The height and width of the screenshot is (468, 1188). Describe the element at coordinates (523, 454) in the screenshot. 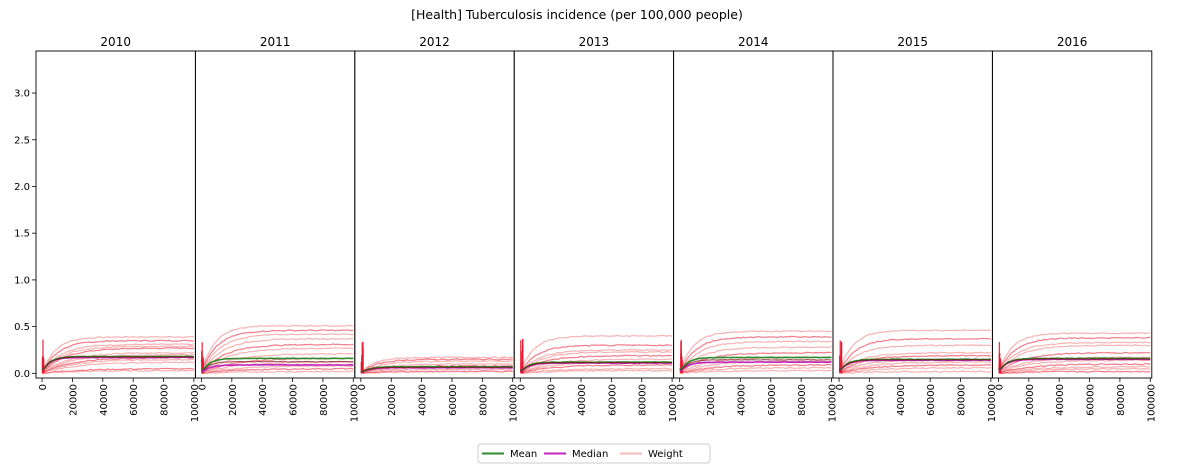

I see `legend-label: Mean` at that location.